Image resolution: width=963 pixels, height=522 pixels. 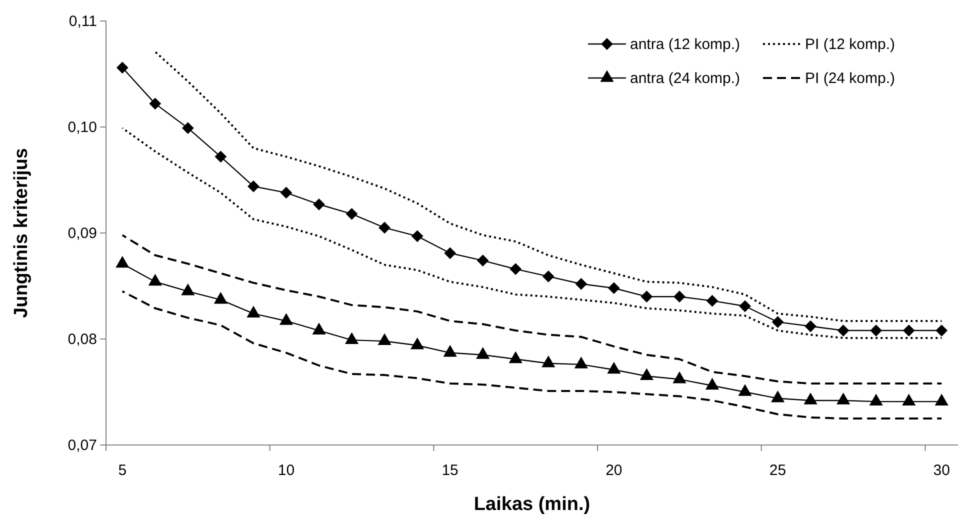 What do you see at coordinates (122, 470) in the screenshot?
I see `x-tick-label: 5` at bounding box center [122, 470].